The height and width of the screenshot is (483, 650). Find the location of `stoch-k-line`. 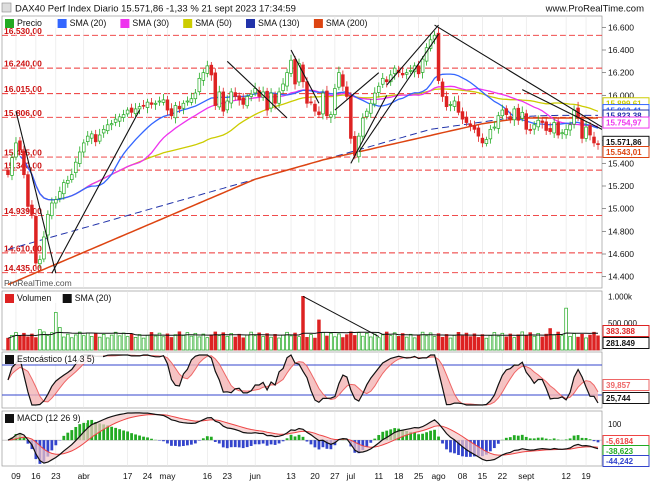

stoch-k-line is located at coordinates (303, 380).